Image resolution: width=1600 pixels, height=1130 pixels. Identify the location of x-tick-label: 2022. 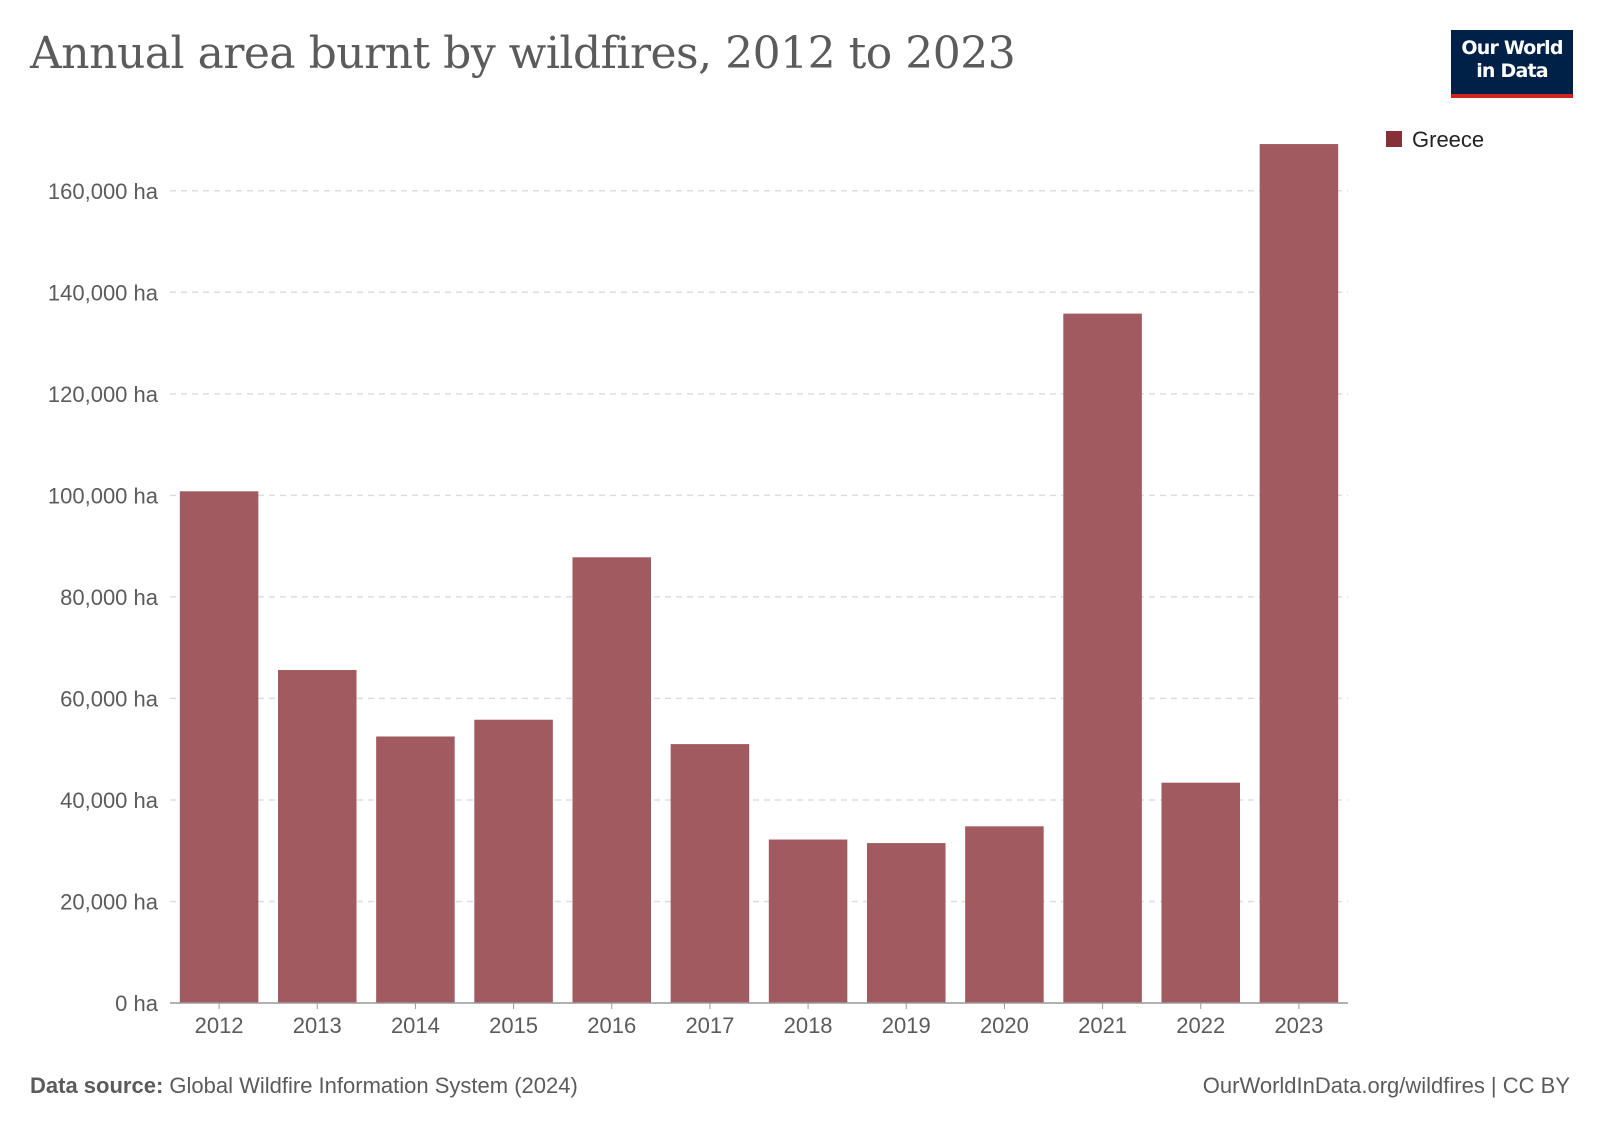
(1200, 1025).